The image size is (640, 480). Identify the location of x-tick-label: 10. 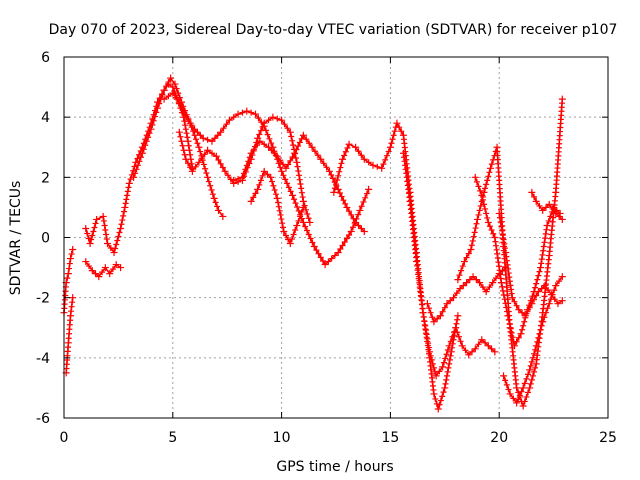
(282, 438).